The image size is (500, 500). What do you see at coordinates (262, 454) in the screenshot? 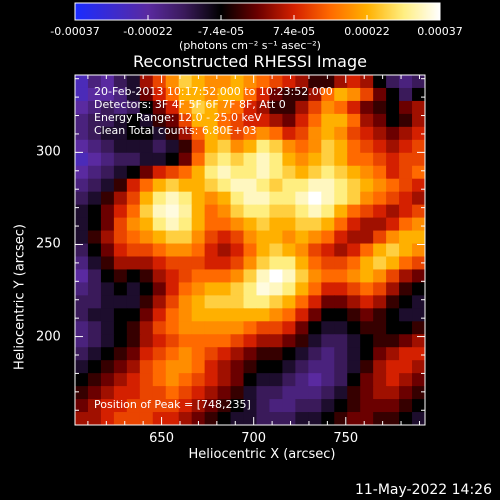
I see `x-axis-label: Heliocentric X (arcsec)` at bounding box center [262, 454].